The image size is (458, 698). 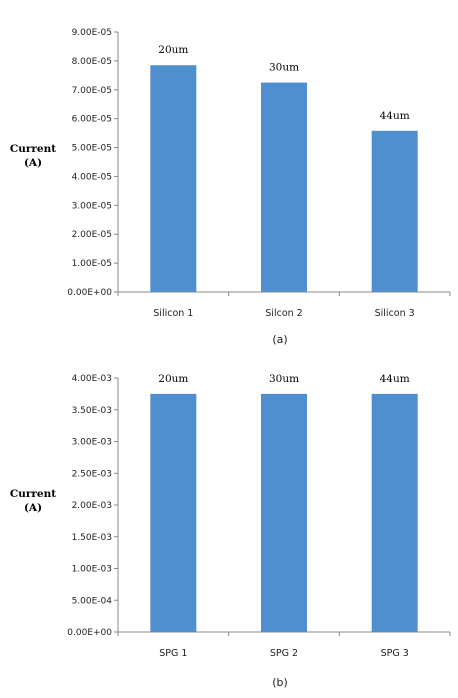 I want to click on y-tick-label: 9.00E-05, so click(x=92, y=33).